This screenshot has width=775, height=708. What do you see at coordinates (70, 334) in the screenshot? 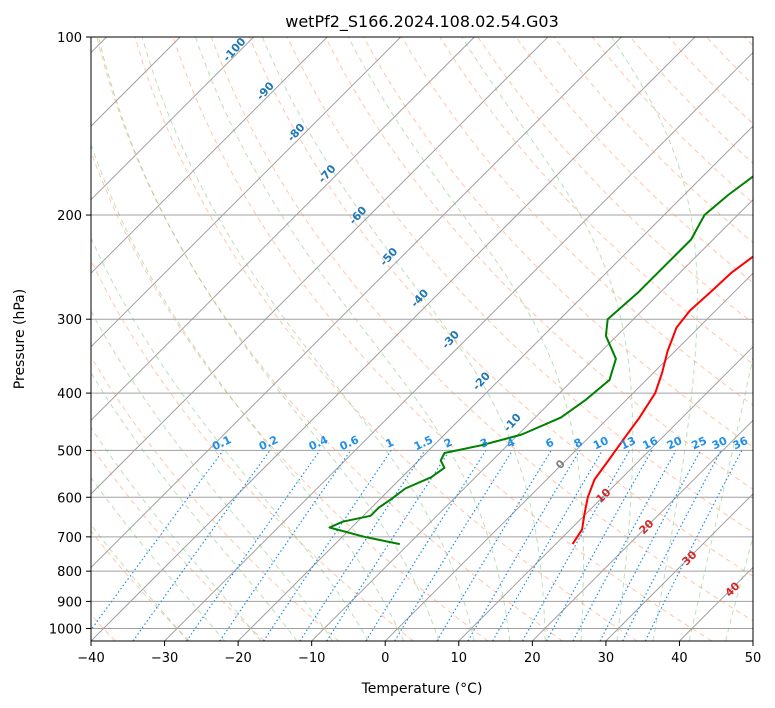
I see `y-axis: 1000 900 800 700 600 500 400 300 200 100` at bounding box center [70, 334].